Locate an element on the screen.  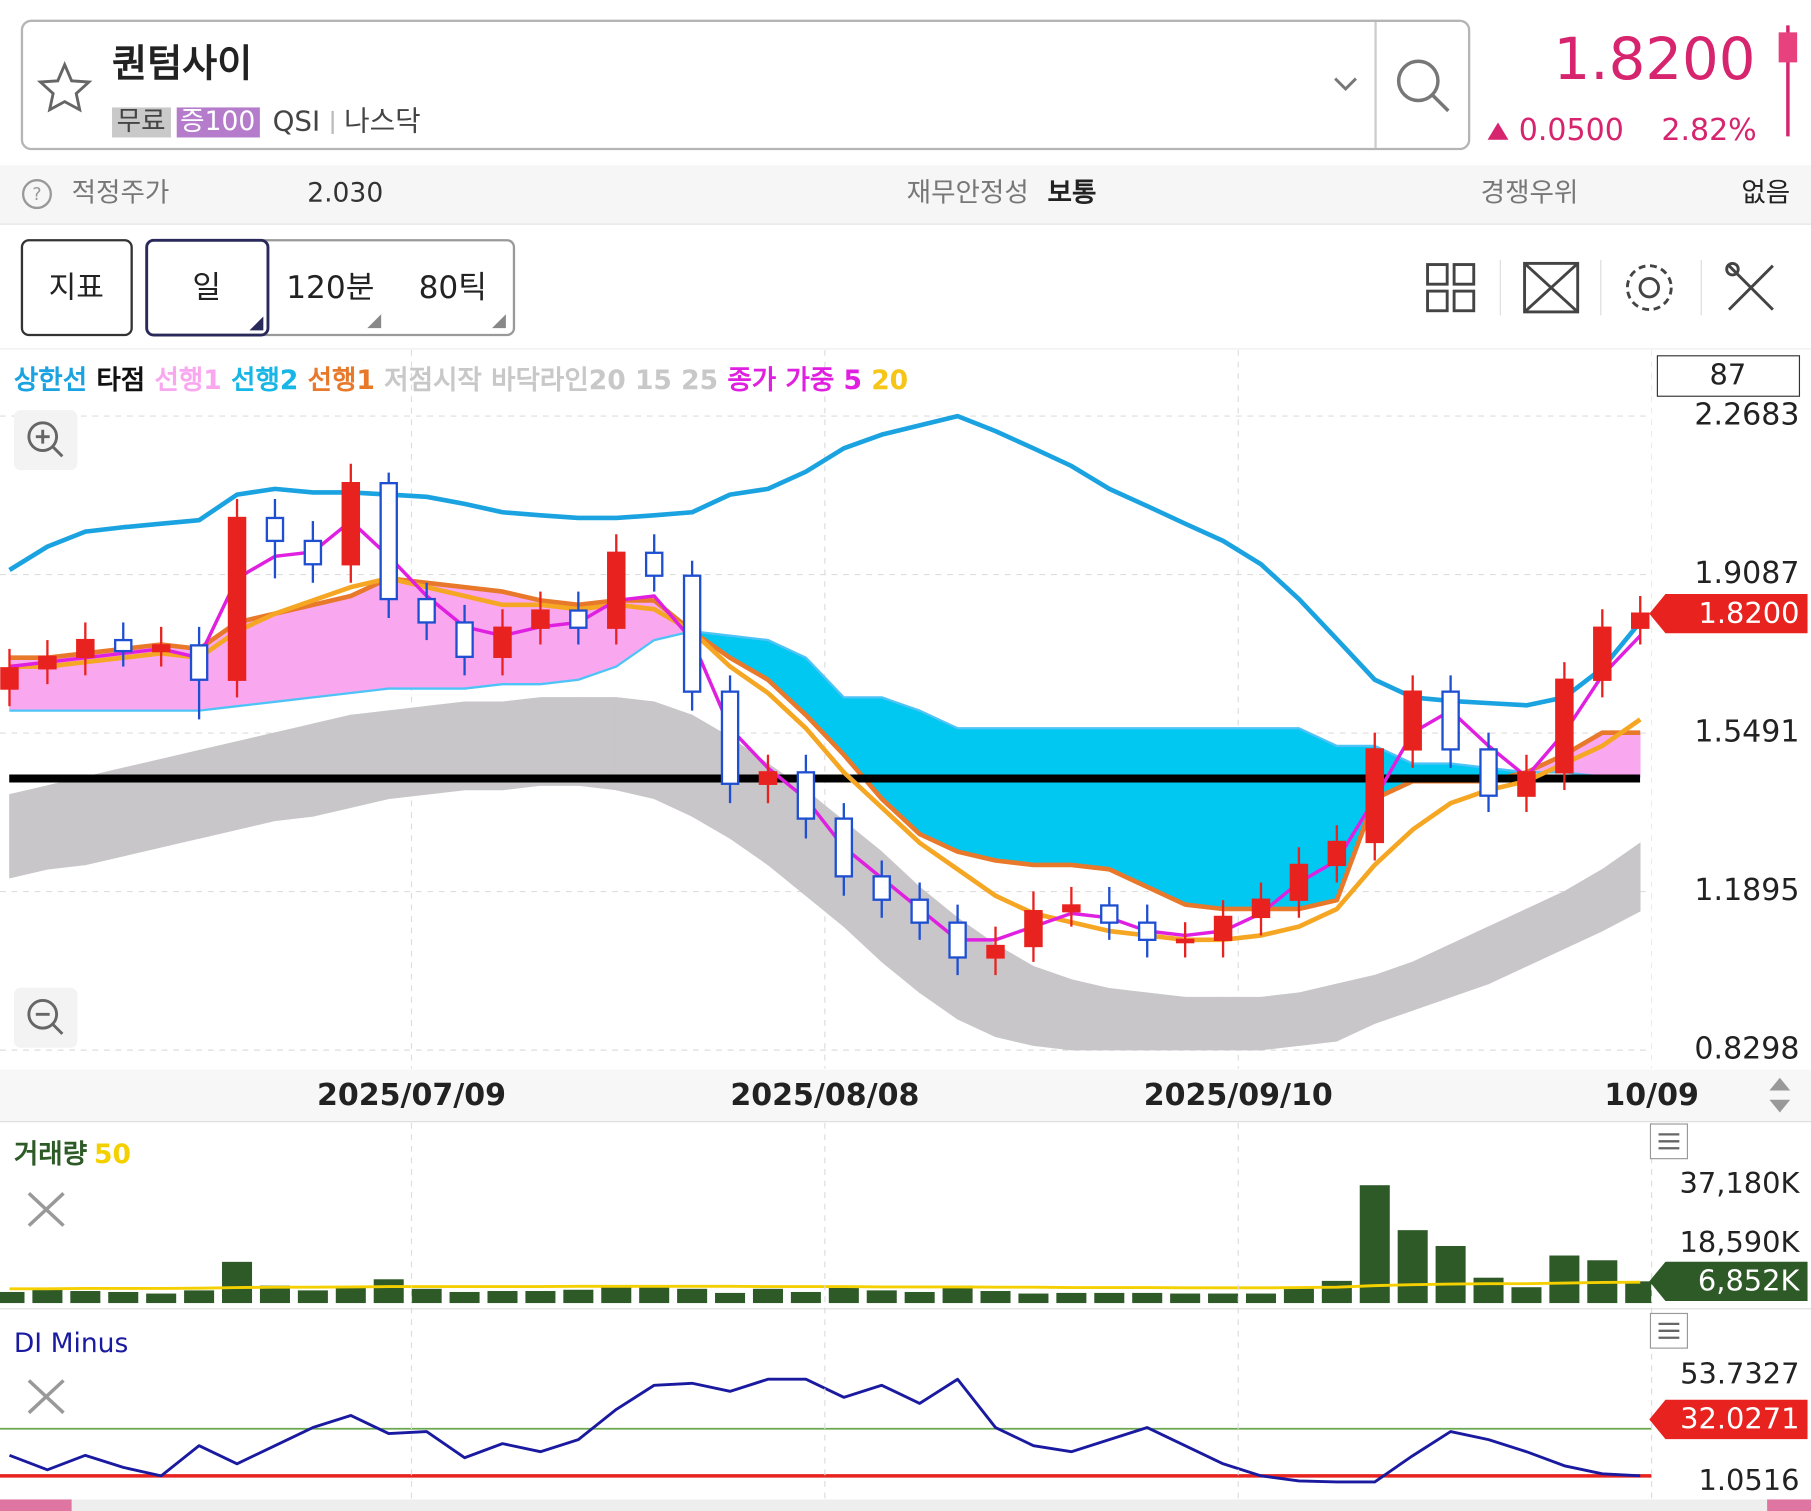
legend-item: 선행2 is located at coordinates (264, 380).